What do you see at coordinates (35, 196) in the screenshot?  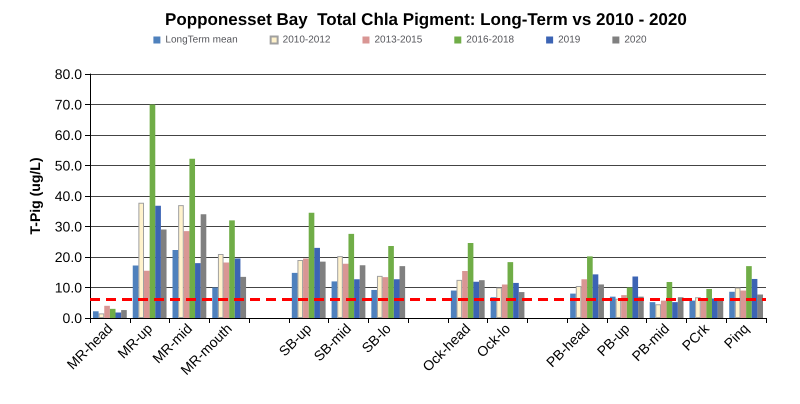 I see `y-axis-title: T-Pig (ug/L)` at bounding box center [35, 196].